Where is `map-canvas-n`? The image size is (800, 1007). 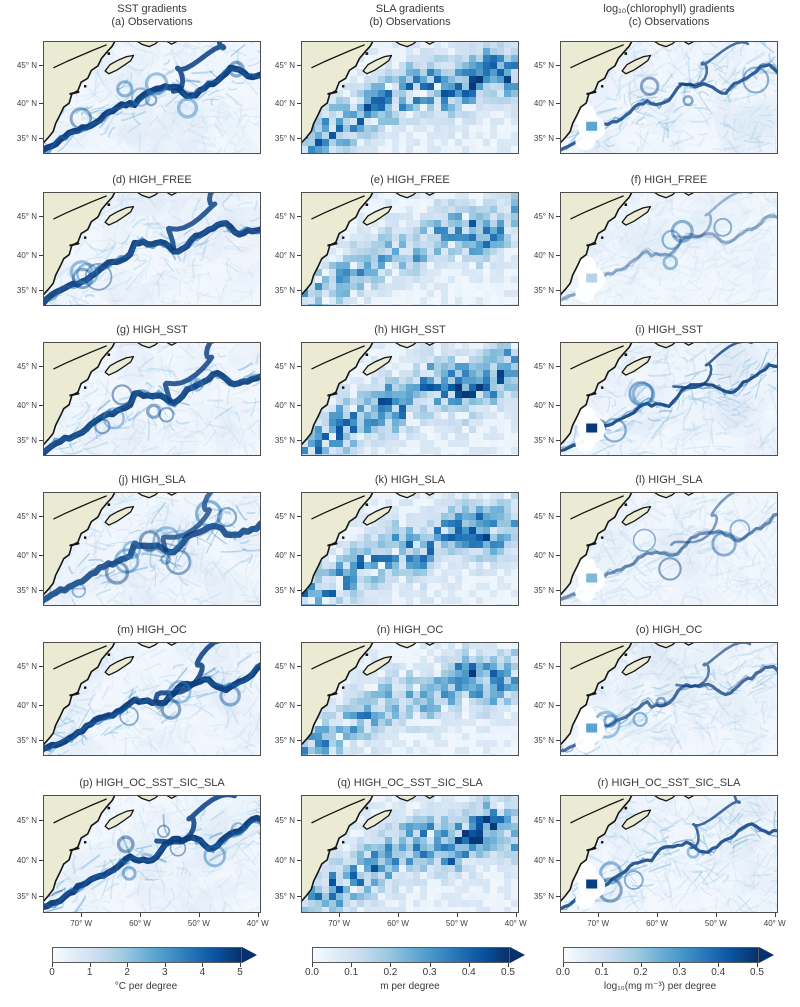 map-canvas-n is located at coordinates (410, 699).